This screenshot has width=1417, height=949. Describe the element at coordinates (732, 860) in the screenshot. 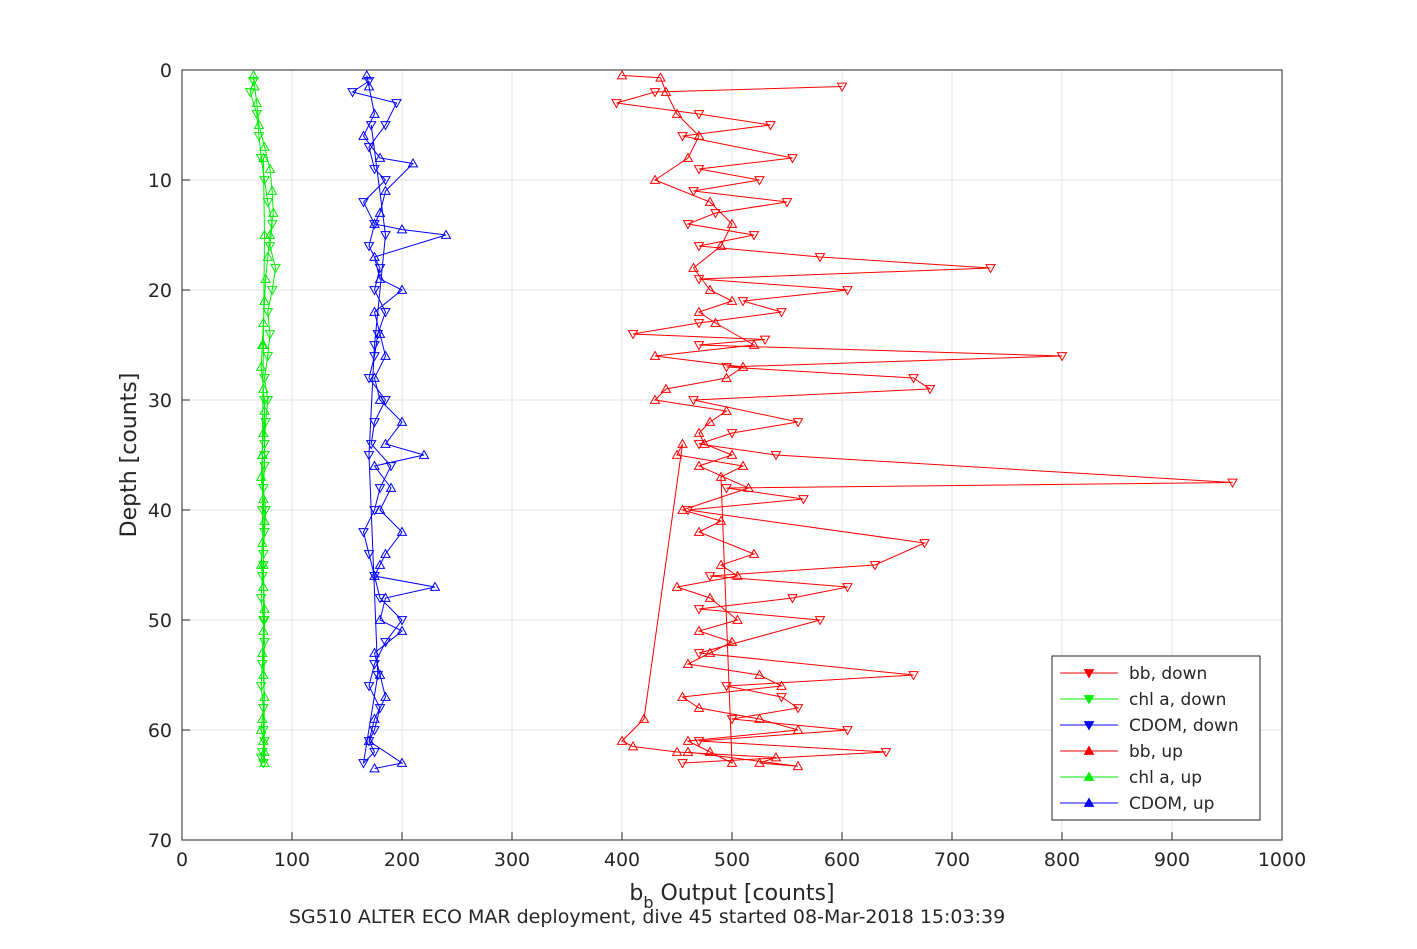

I see `x-tick-label: 500` at that location.